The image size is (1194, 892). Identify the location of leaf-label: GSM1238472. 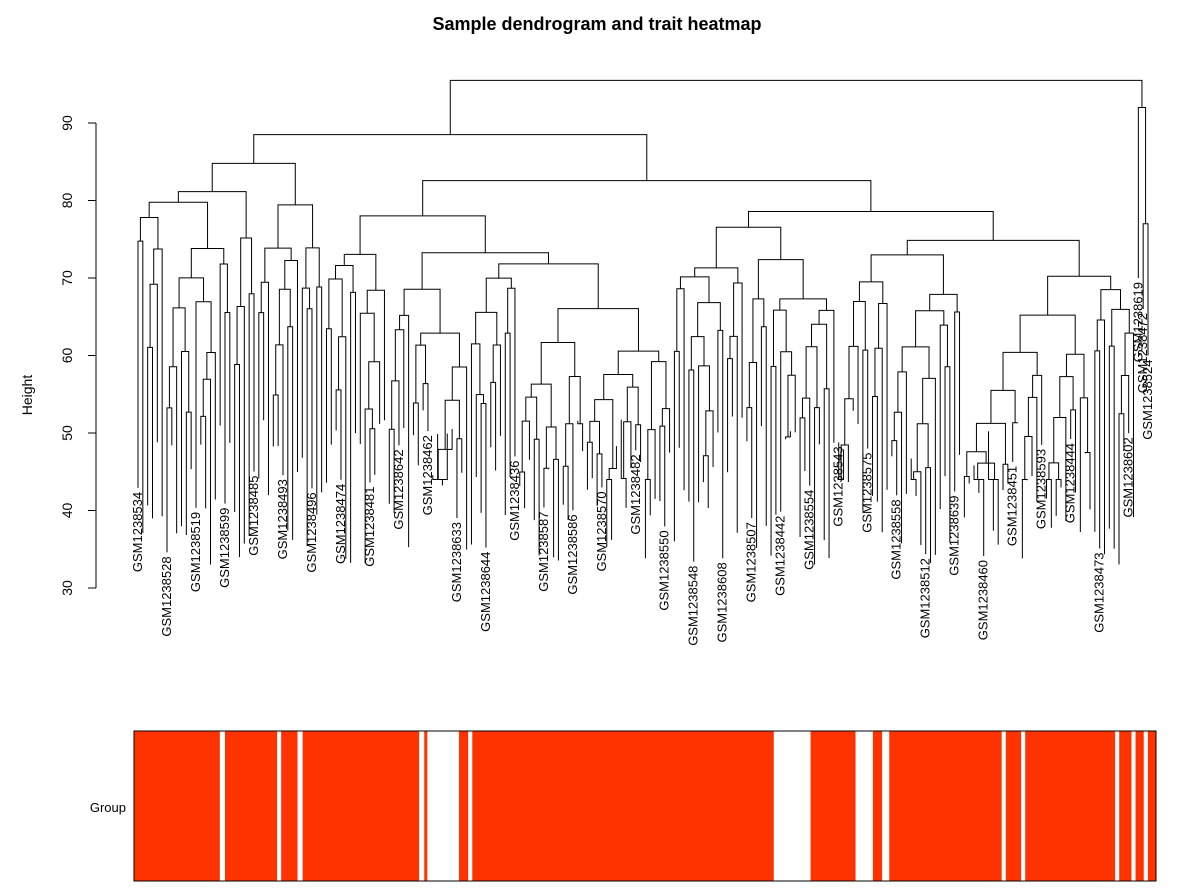
(1142, 353).